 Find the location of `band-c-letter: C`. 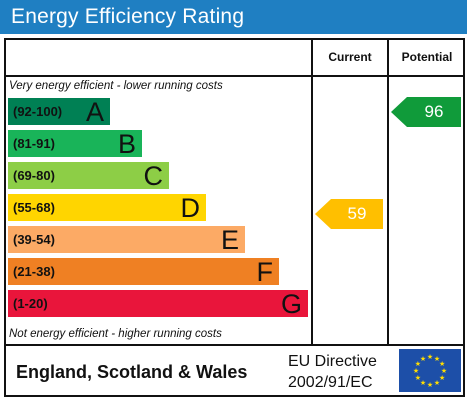

band-c-letter: C is located at coordinates (153, 176).